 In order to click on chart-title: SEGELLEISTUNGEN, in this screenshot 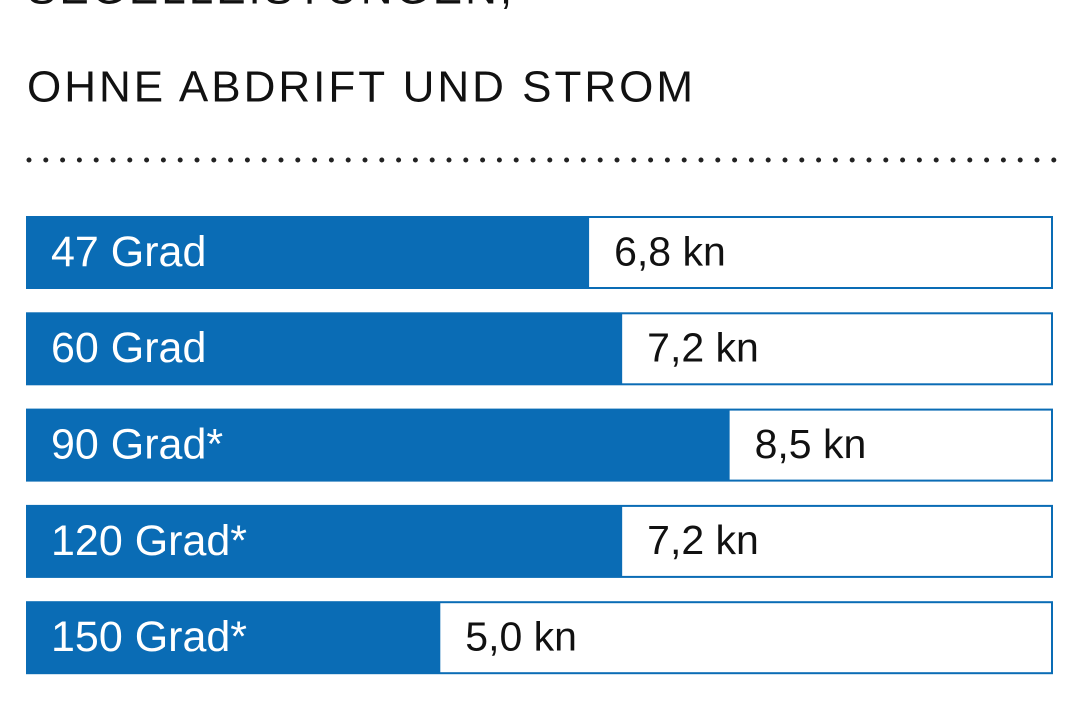, I will do `click(271, 7)`.